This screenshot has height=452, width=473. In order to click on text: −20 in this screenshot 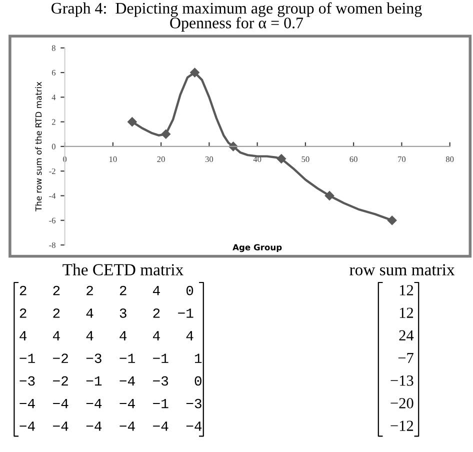, I will do `click(402, 403)`.